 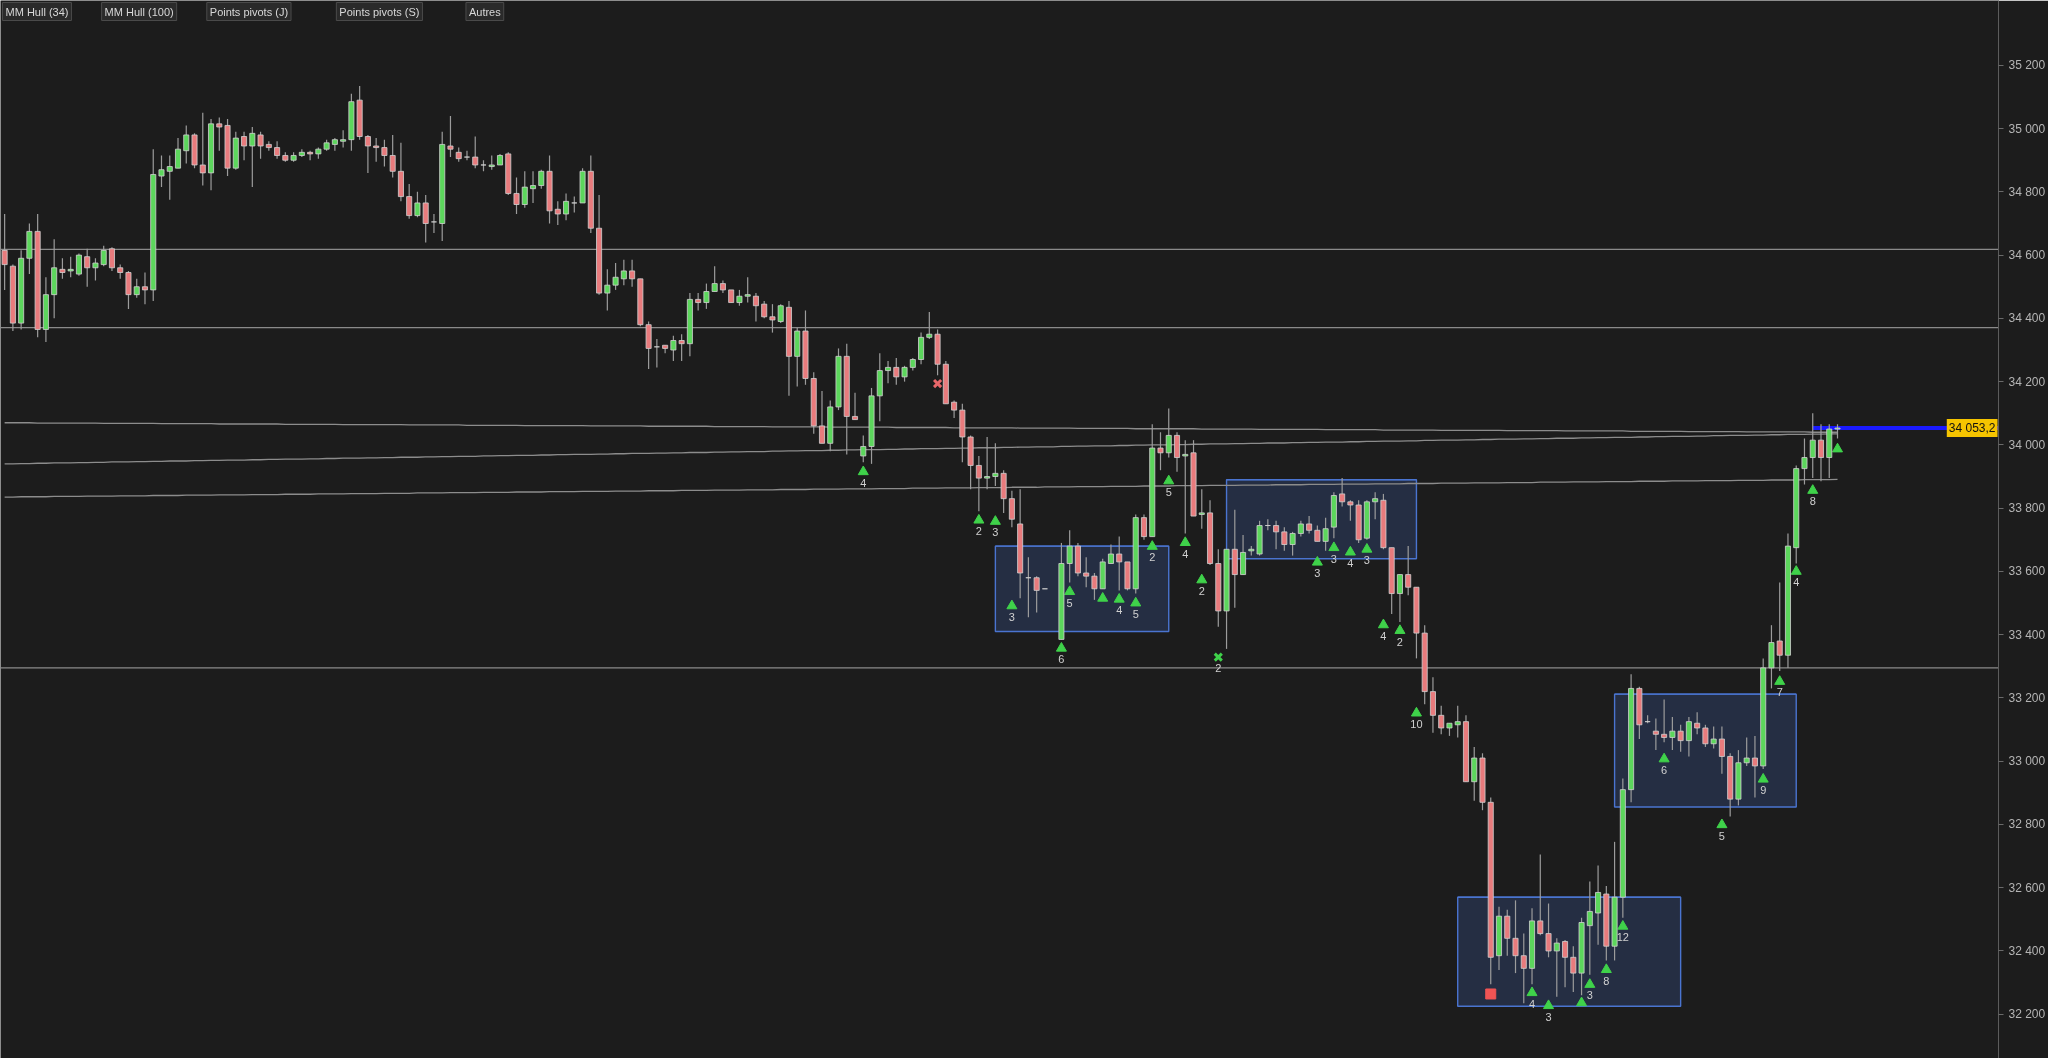 I want to click on y-tick-label: 34 800, so click(x=2027, y=191).